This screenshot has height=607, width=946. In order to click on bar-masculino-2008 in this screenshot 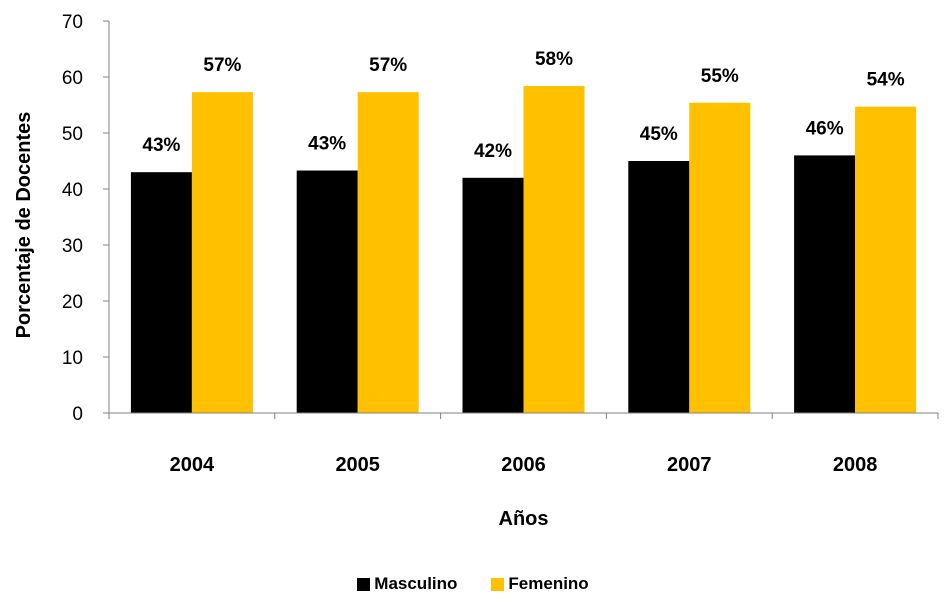, I will do `click(825, 284)`.